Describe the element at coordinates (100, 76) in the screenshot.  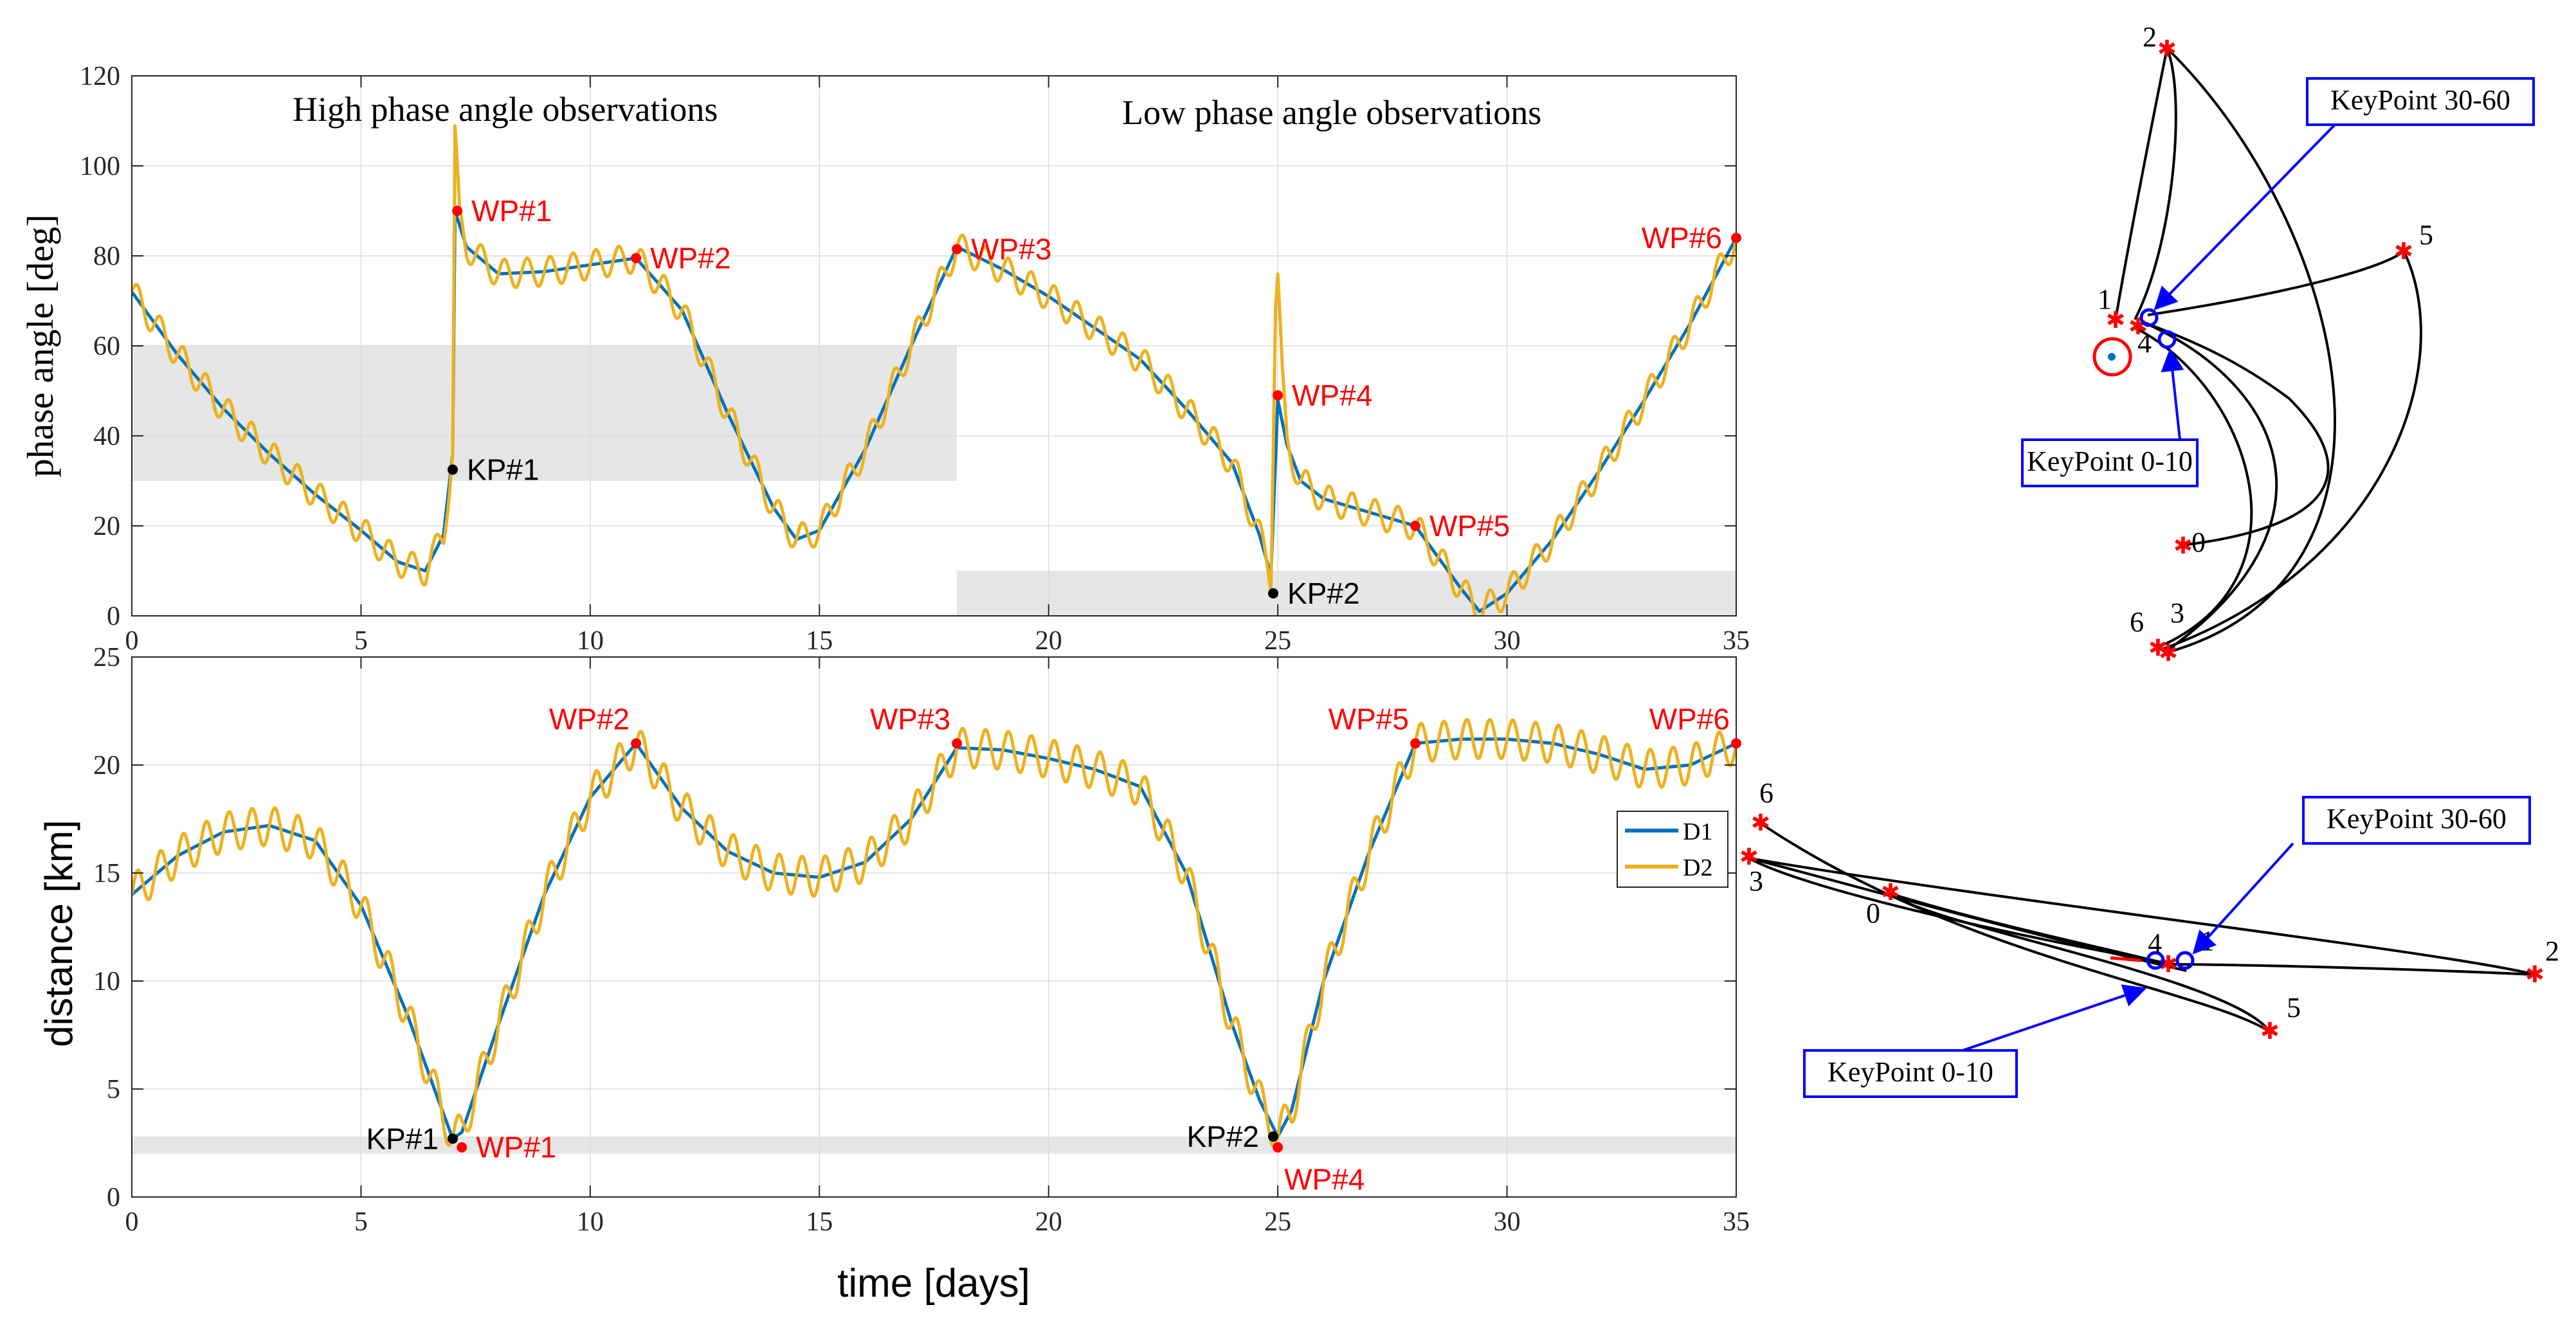
I see `y-tick-label: 120` at that location.